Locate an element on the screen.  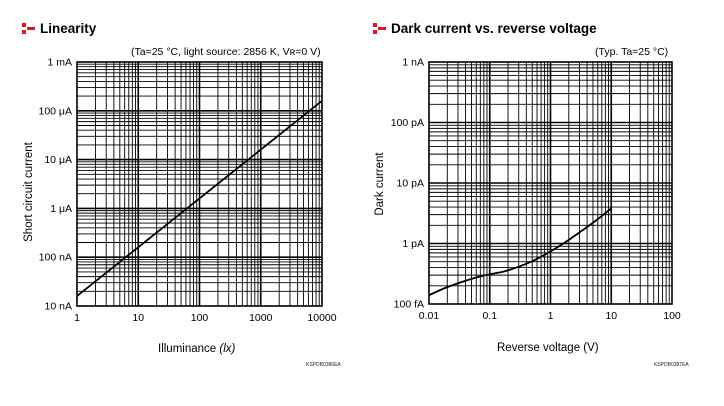
linearity-x-axis-unit: (lx) is located at coordinates (227, 349).